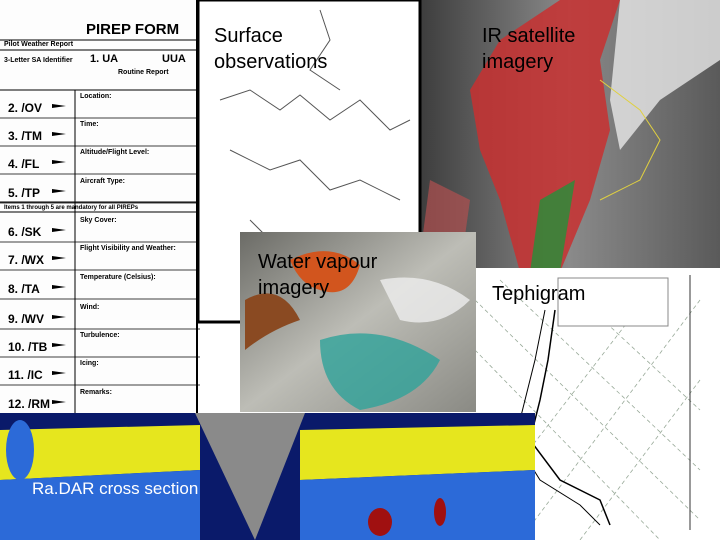 The height and width of the screenshot is (540, 720). I want to click on row-code: 9. /WV, so click(26, 319).